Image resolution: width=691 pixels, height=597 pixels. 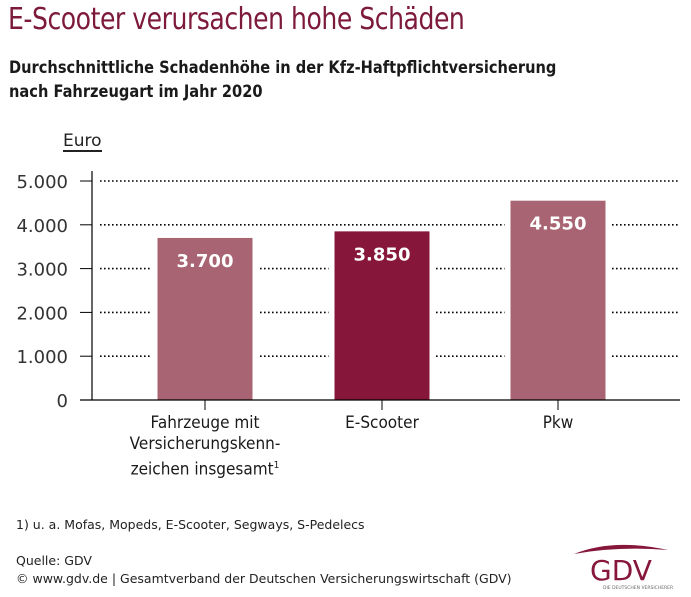 I want to click on gdv-logo: GDV DIE DEUTSCHEN VERSICHERER, so click(x=623, y=567).